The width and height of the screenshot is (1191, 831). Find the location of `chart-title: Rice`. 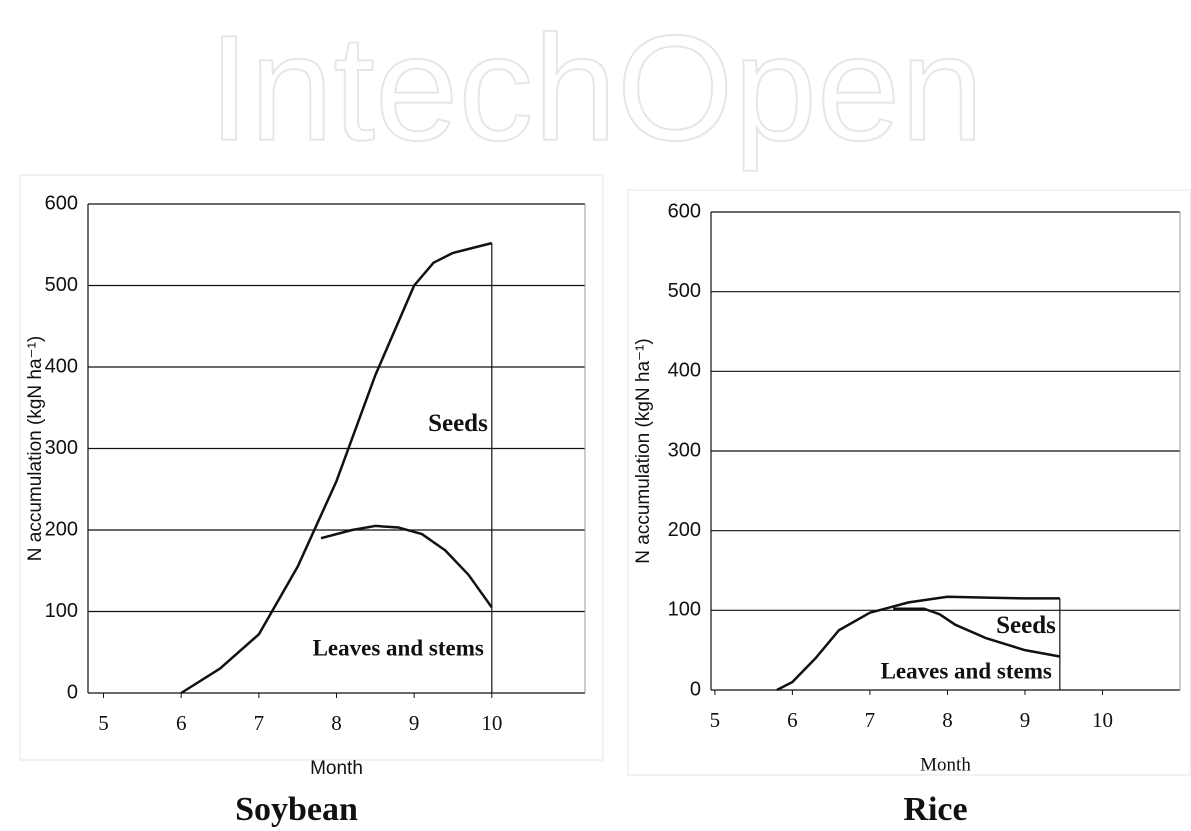

chart-title: Rice is located at coordinates (935, 809).